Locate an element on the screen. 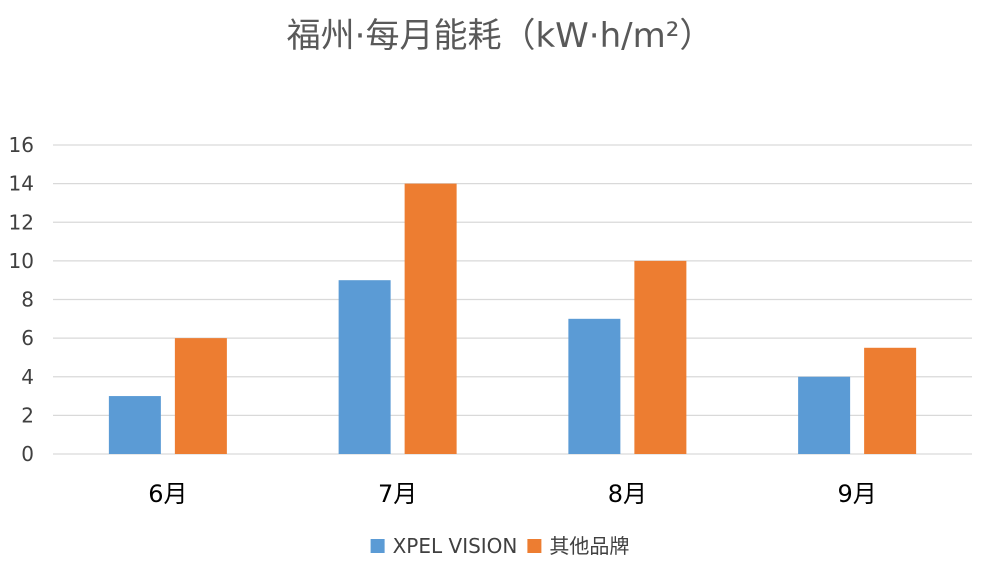 The width and height of the screenshot is (1000, 586). x-tick-label: 6月 is located at coordinates (167, 494).